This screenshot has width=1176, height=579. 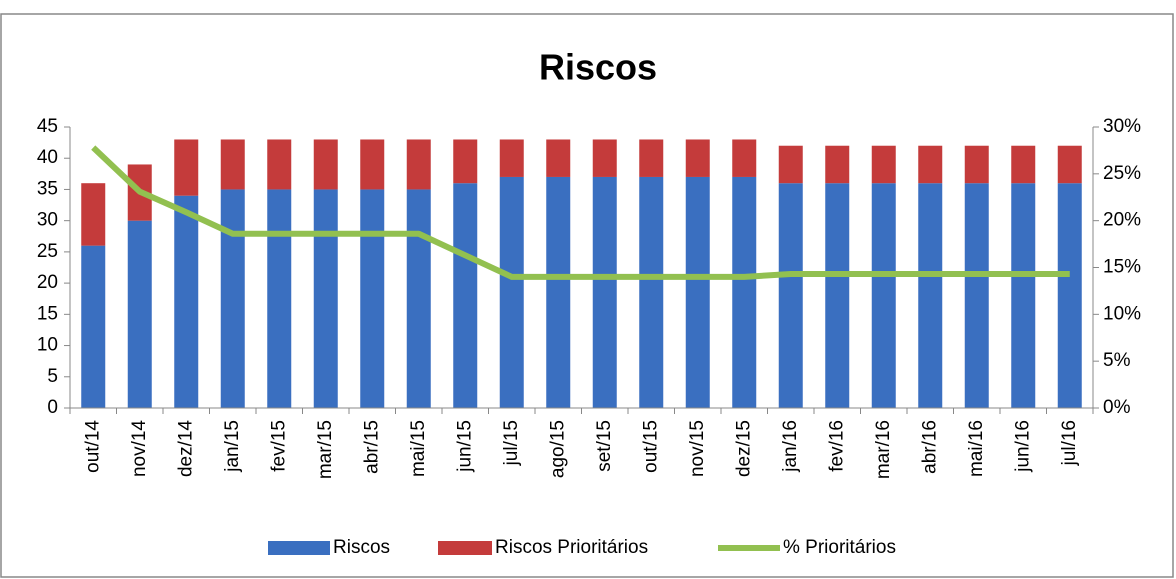 I want to click on y2-tick-label: 0%, so click(x=1117, y=407).